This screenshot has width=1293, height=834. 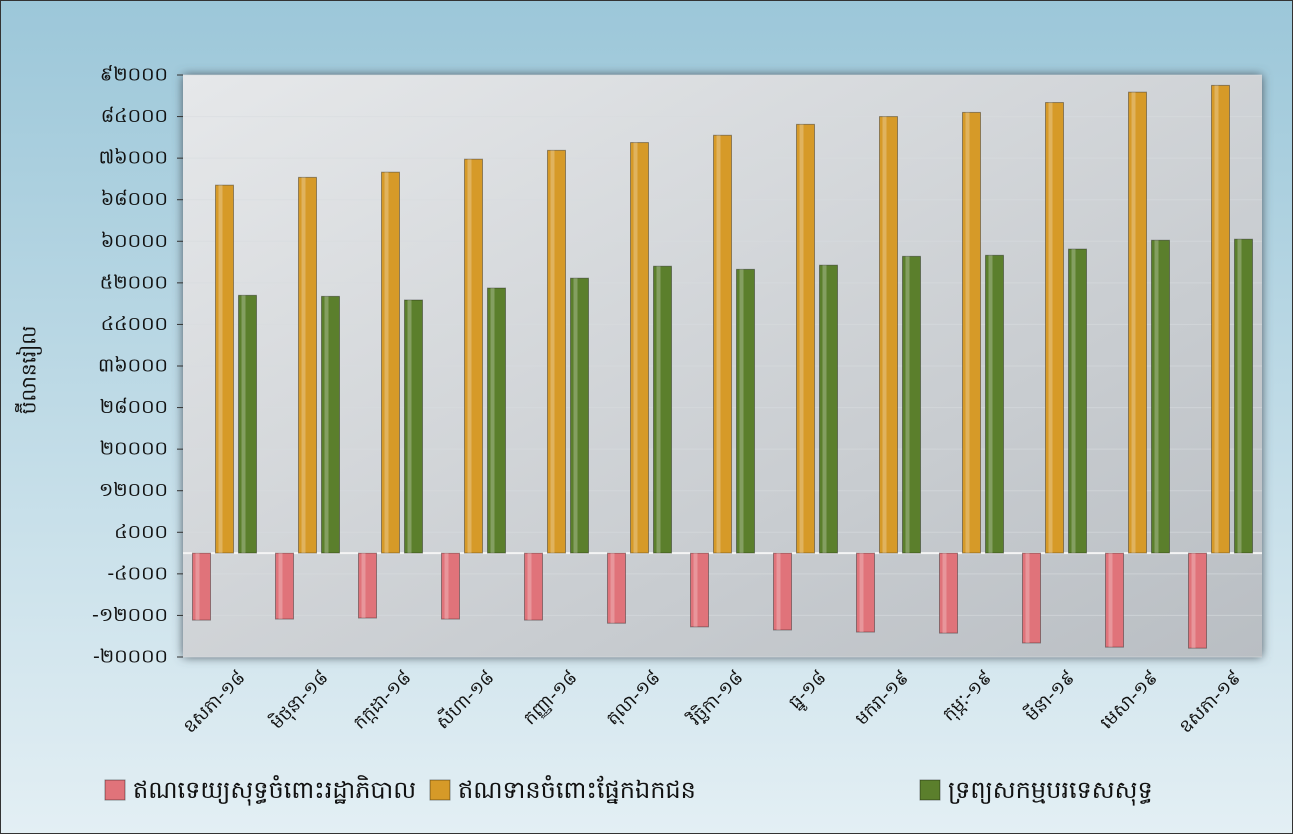 What do you see at coordinates (130, 615) in the screenshot?
I see `y-tick-label: -១២០០០` at bounding box center [130, 615].